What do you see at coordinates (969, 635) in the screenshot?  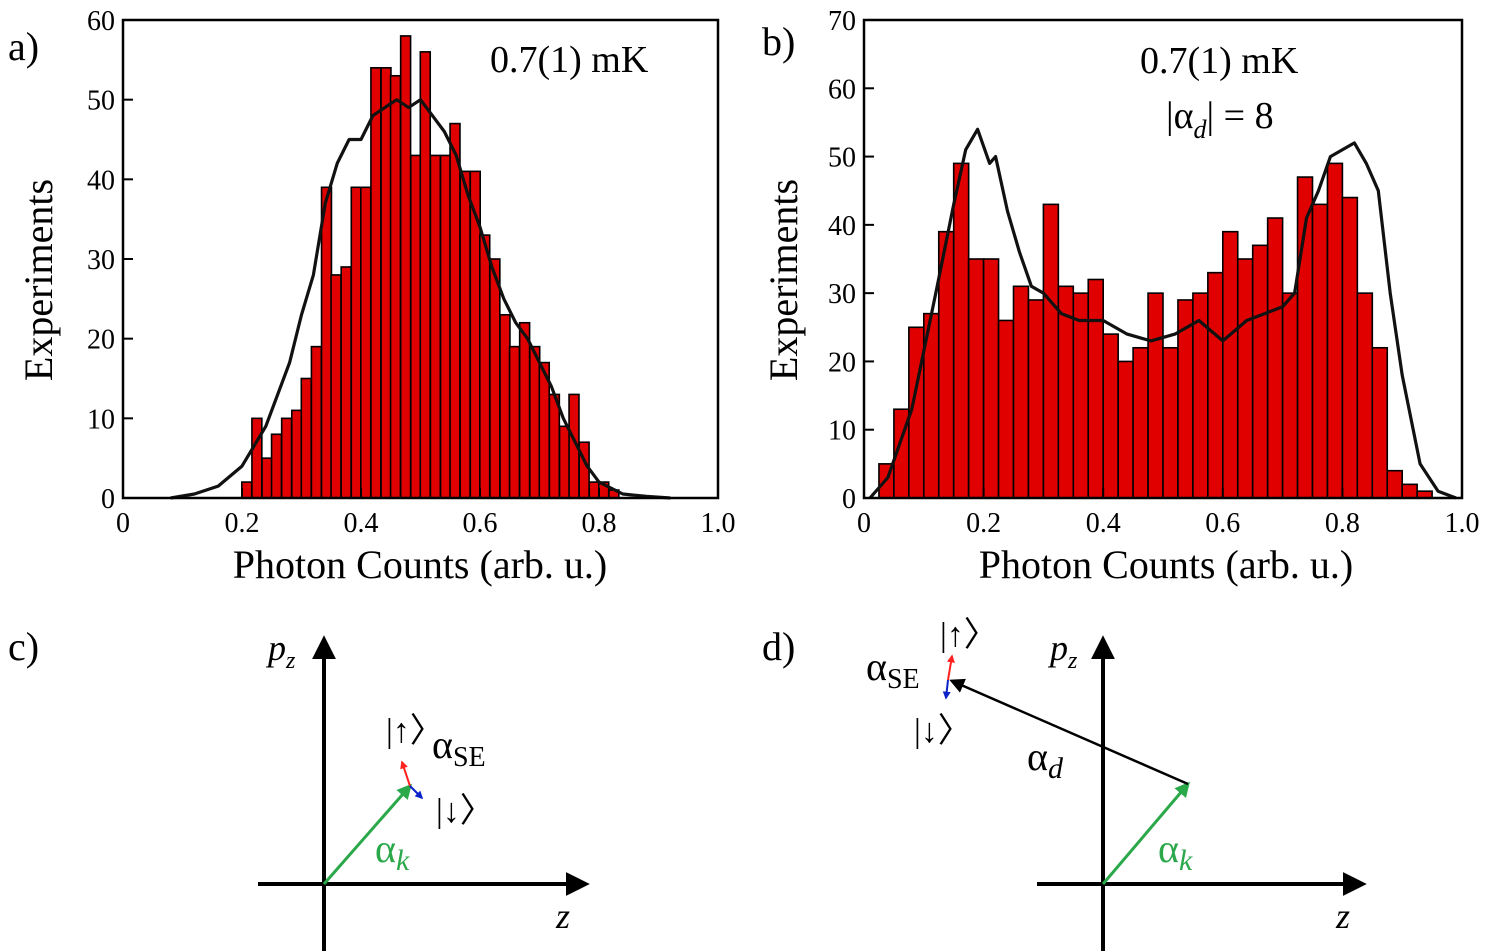 I see `ket-up-d: |↑〉` at bounding box center [969, 635].